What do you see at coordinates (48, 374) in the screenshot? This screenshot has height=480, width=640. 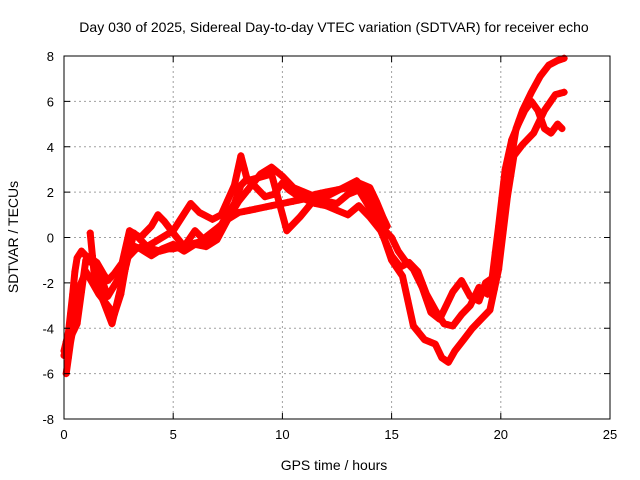 I see `y-tick-label: -6` at bounding box center [48, 374].